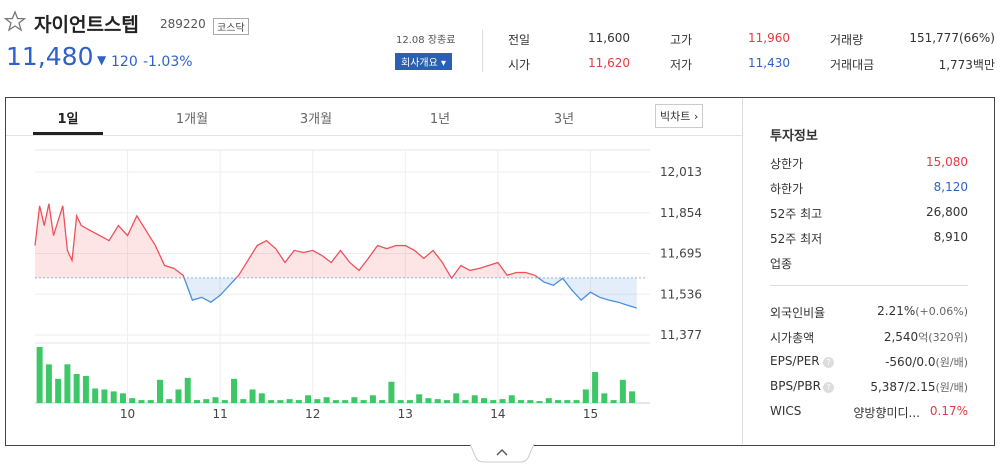 The height and width of the screenshot is (467, 1006). Describe the element at coordinates (220, 414) in the screenshot. I see `x-tick-label: 11` at that location.